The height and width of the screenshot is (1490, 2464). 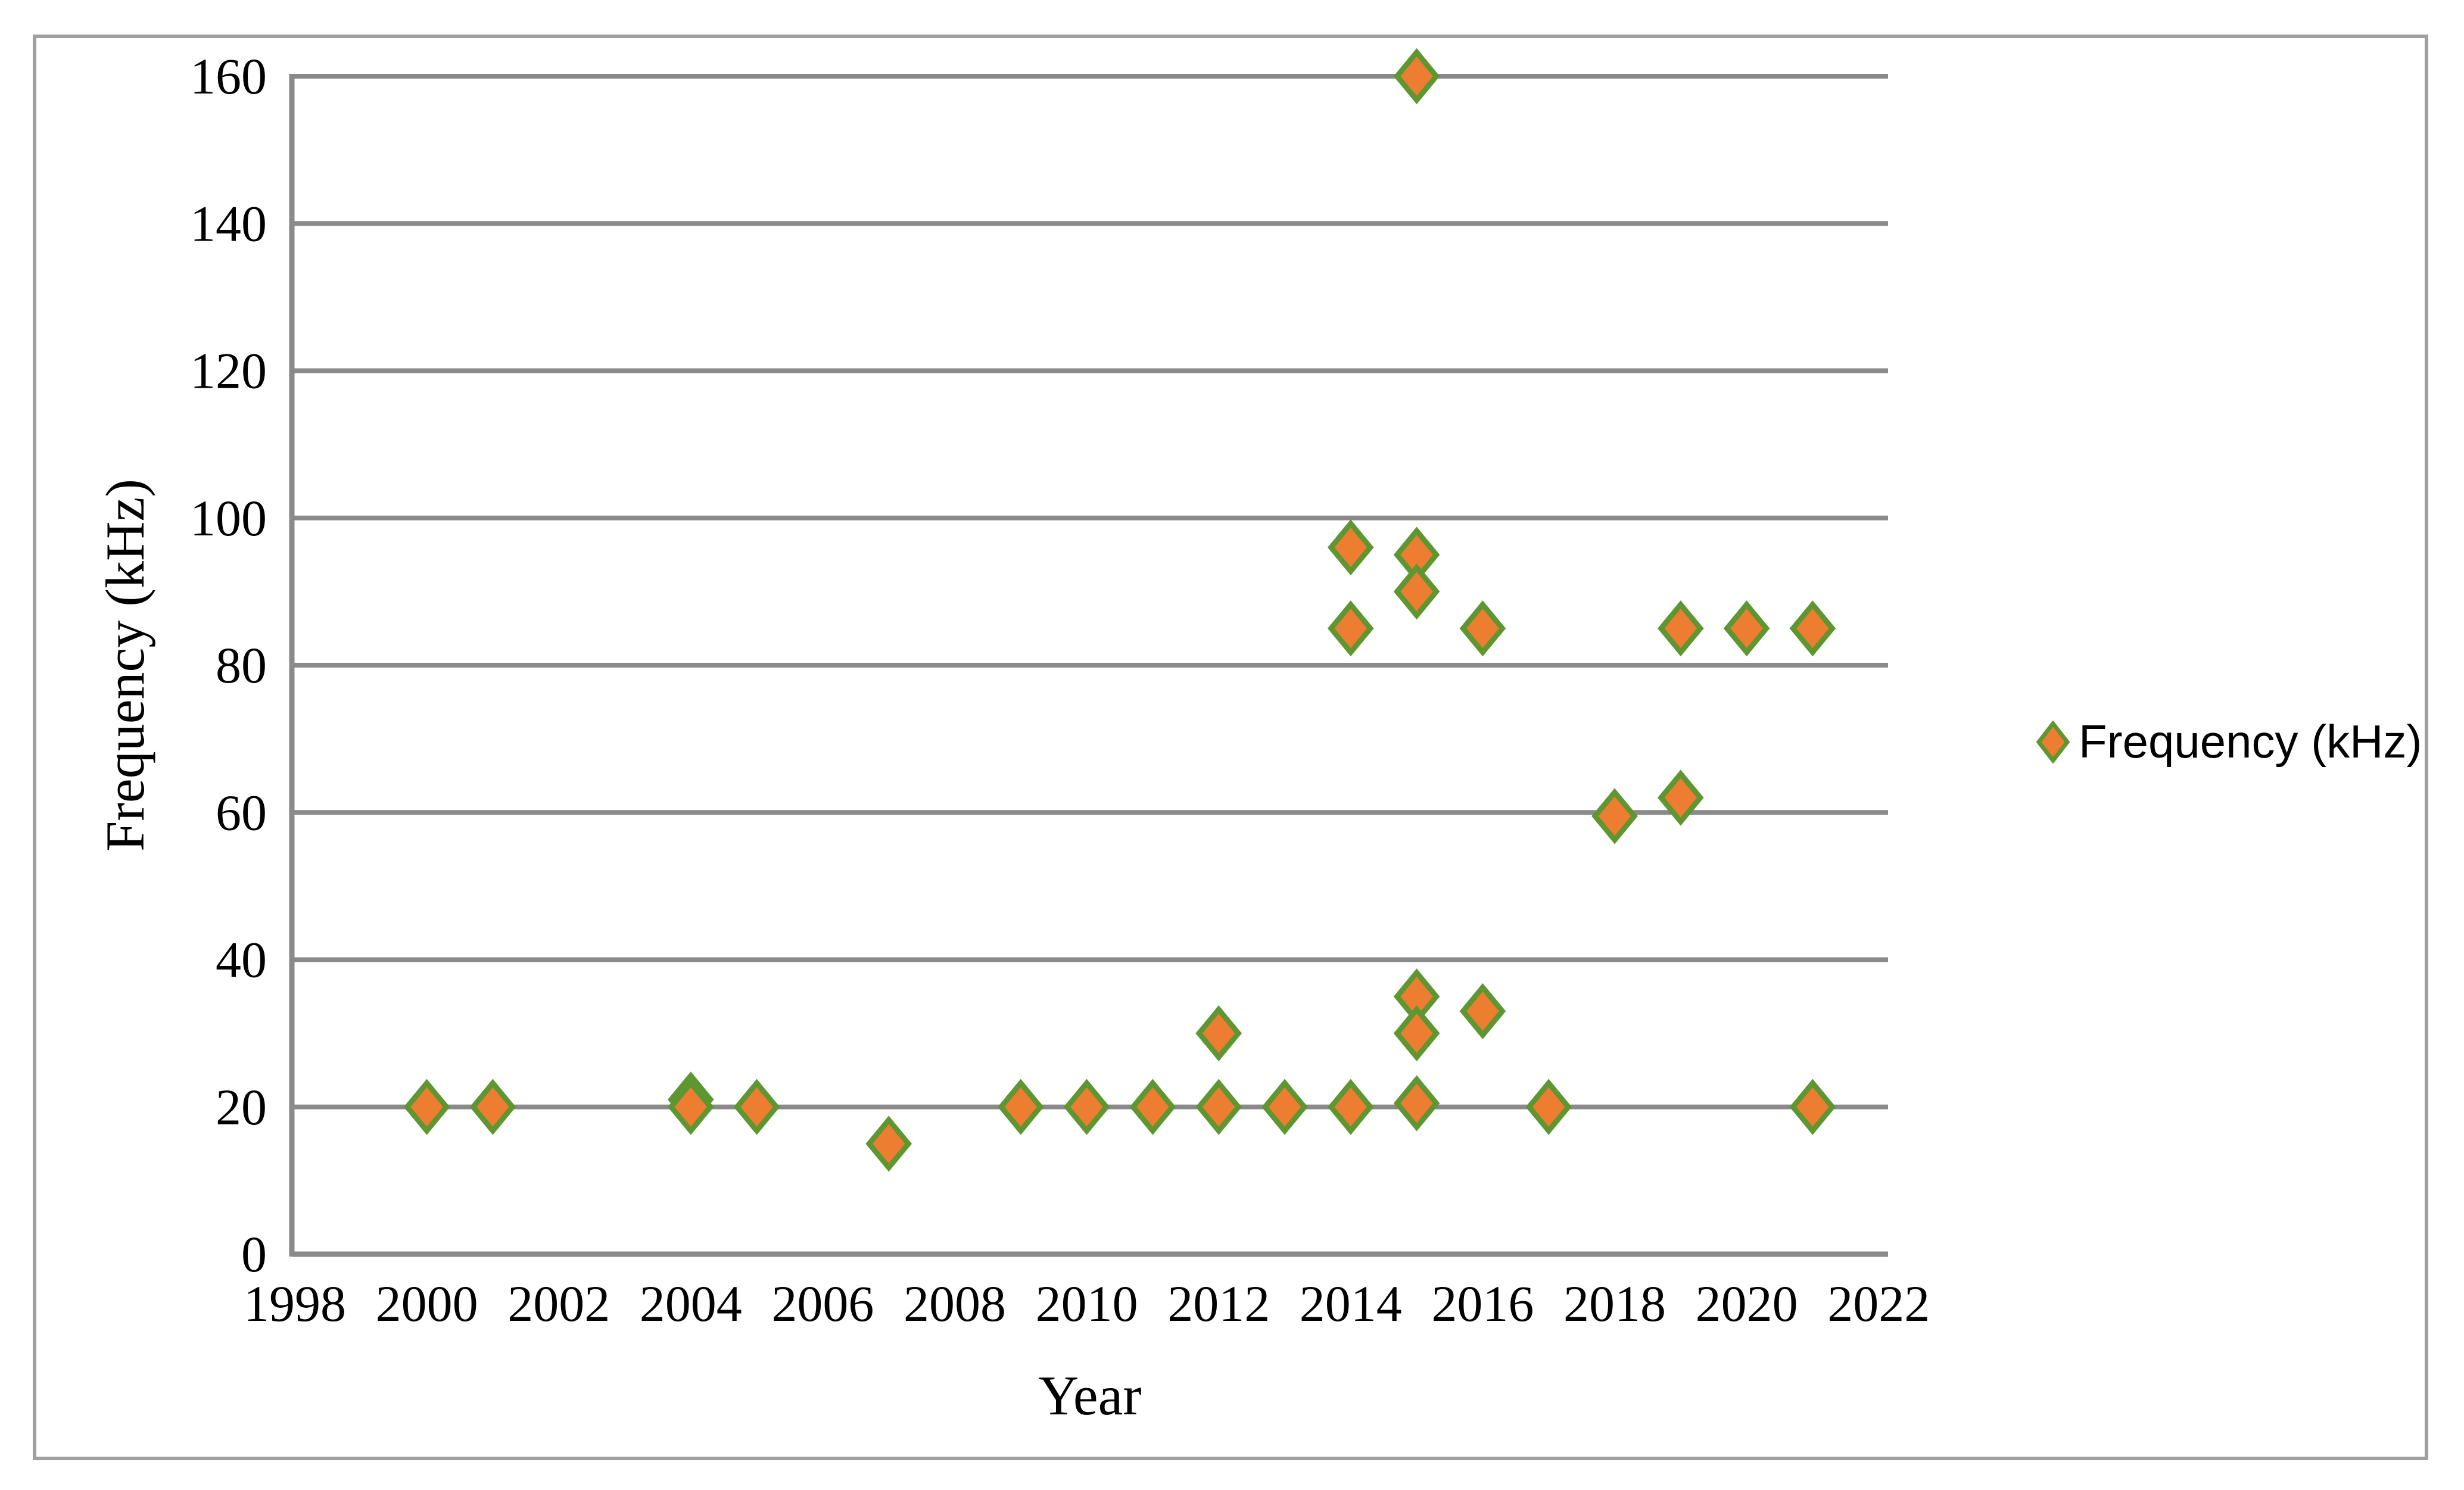 I want to click on y-tick-label-40: 40, so click(x=241, y=960).